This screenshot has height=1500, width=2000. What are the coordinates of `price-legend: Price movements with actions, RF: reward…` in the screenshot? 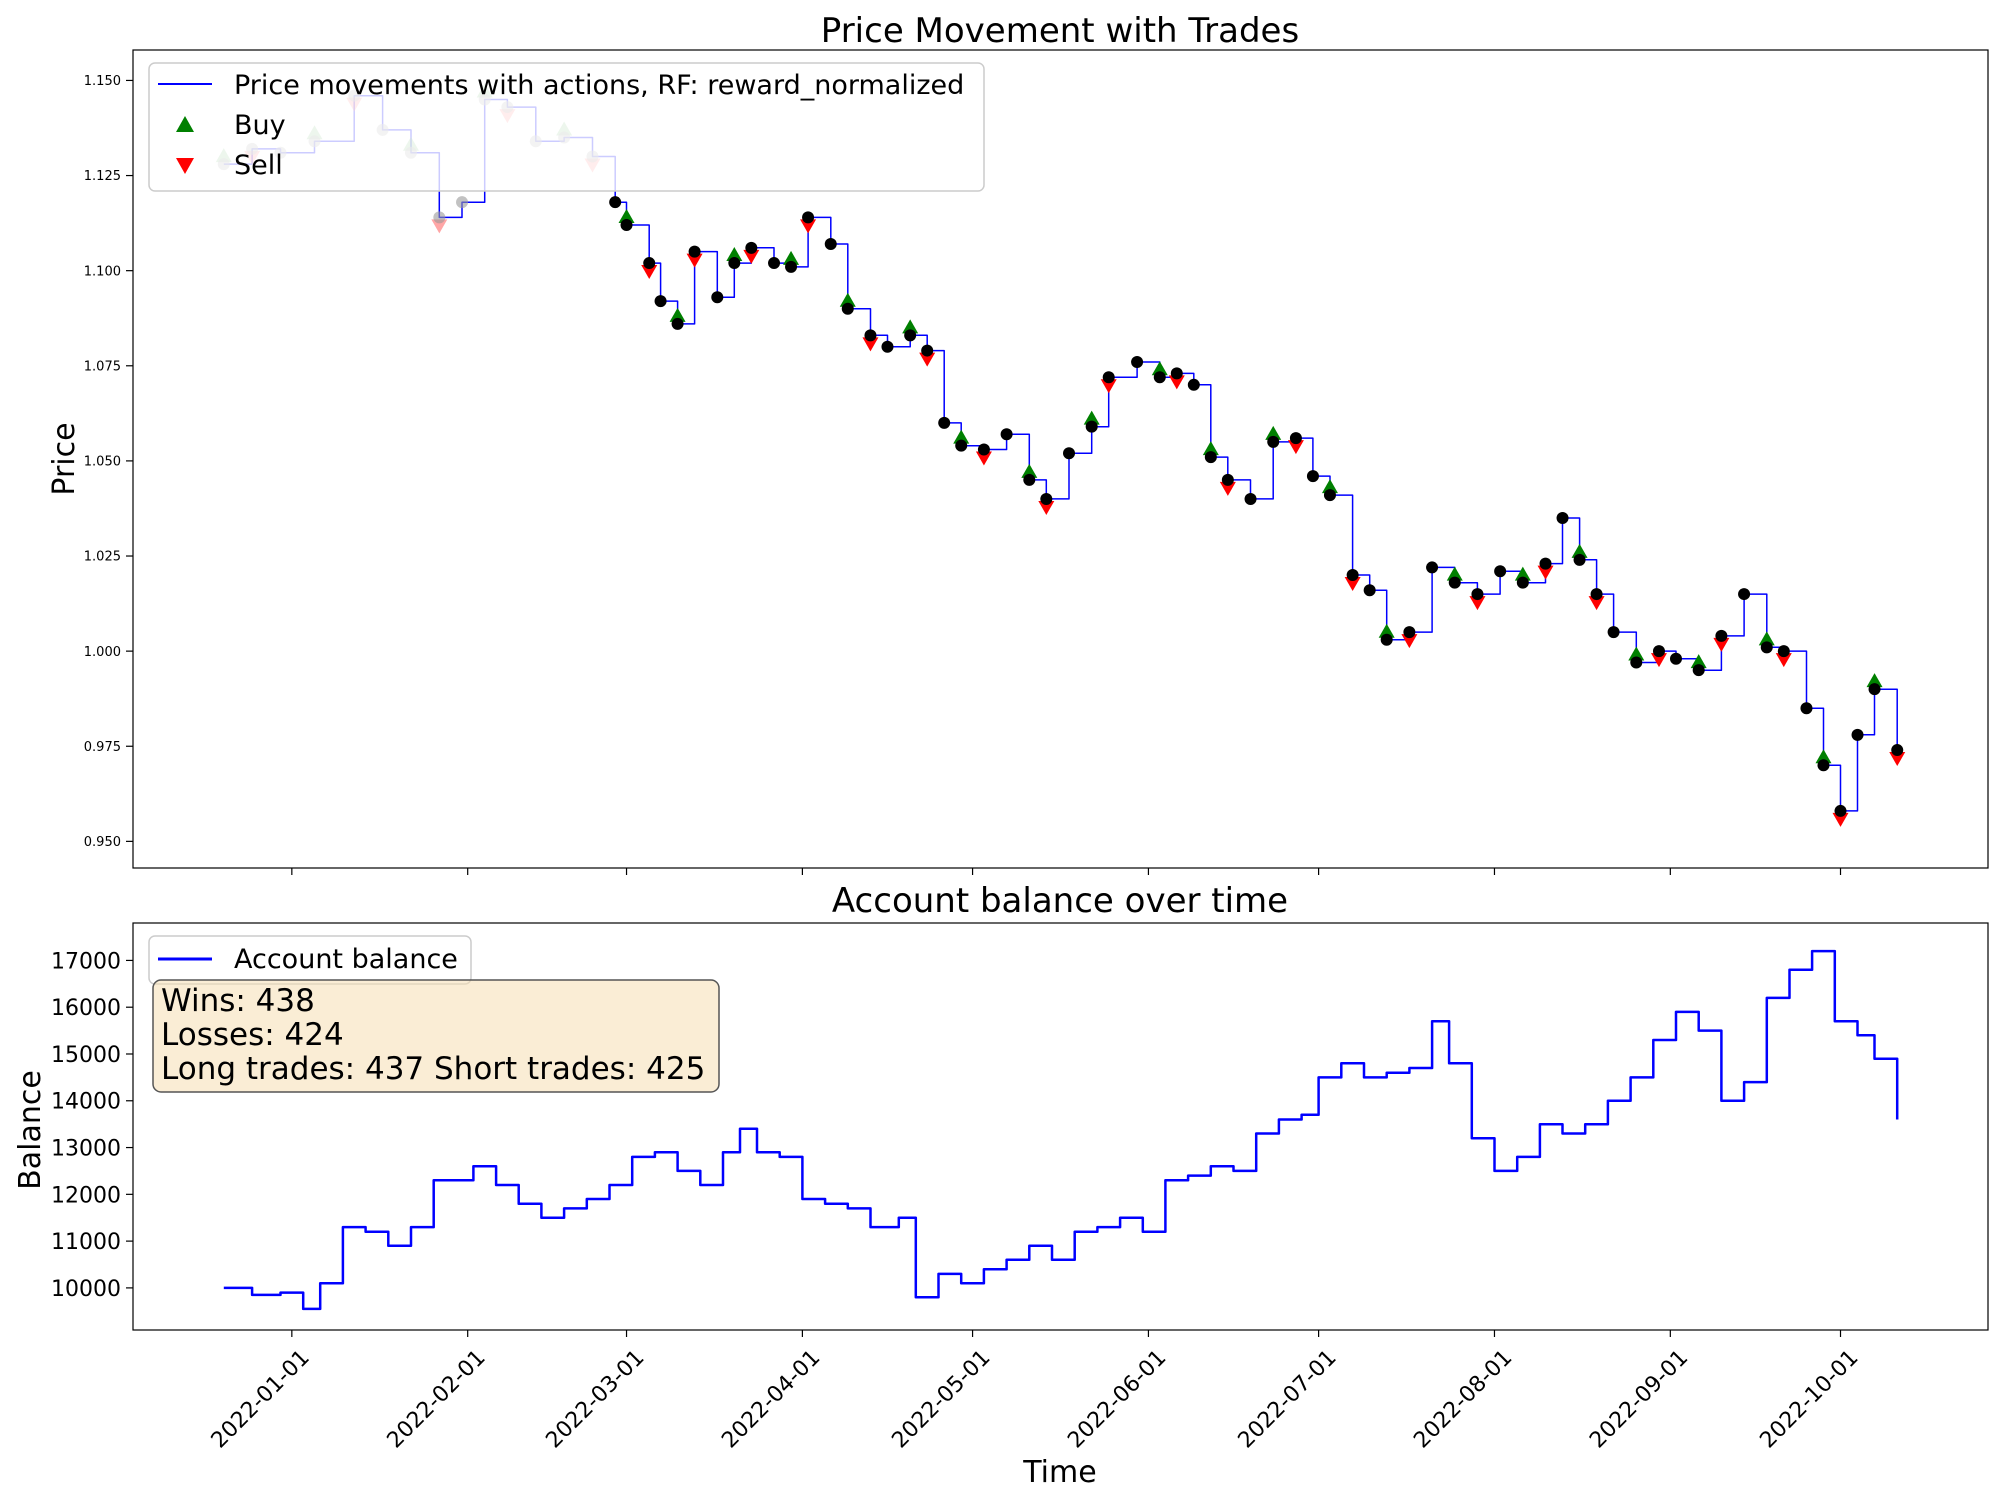 It's located at (566, 127).